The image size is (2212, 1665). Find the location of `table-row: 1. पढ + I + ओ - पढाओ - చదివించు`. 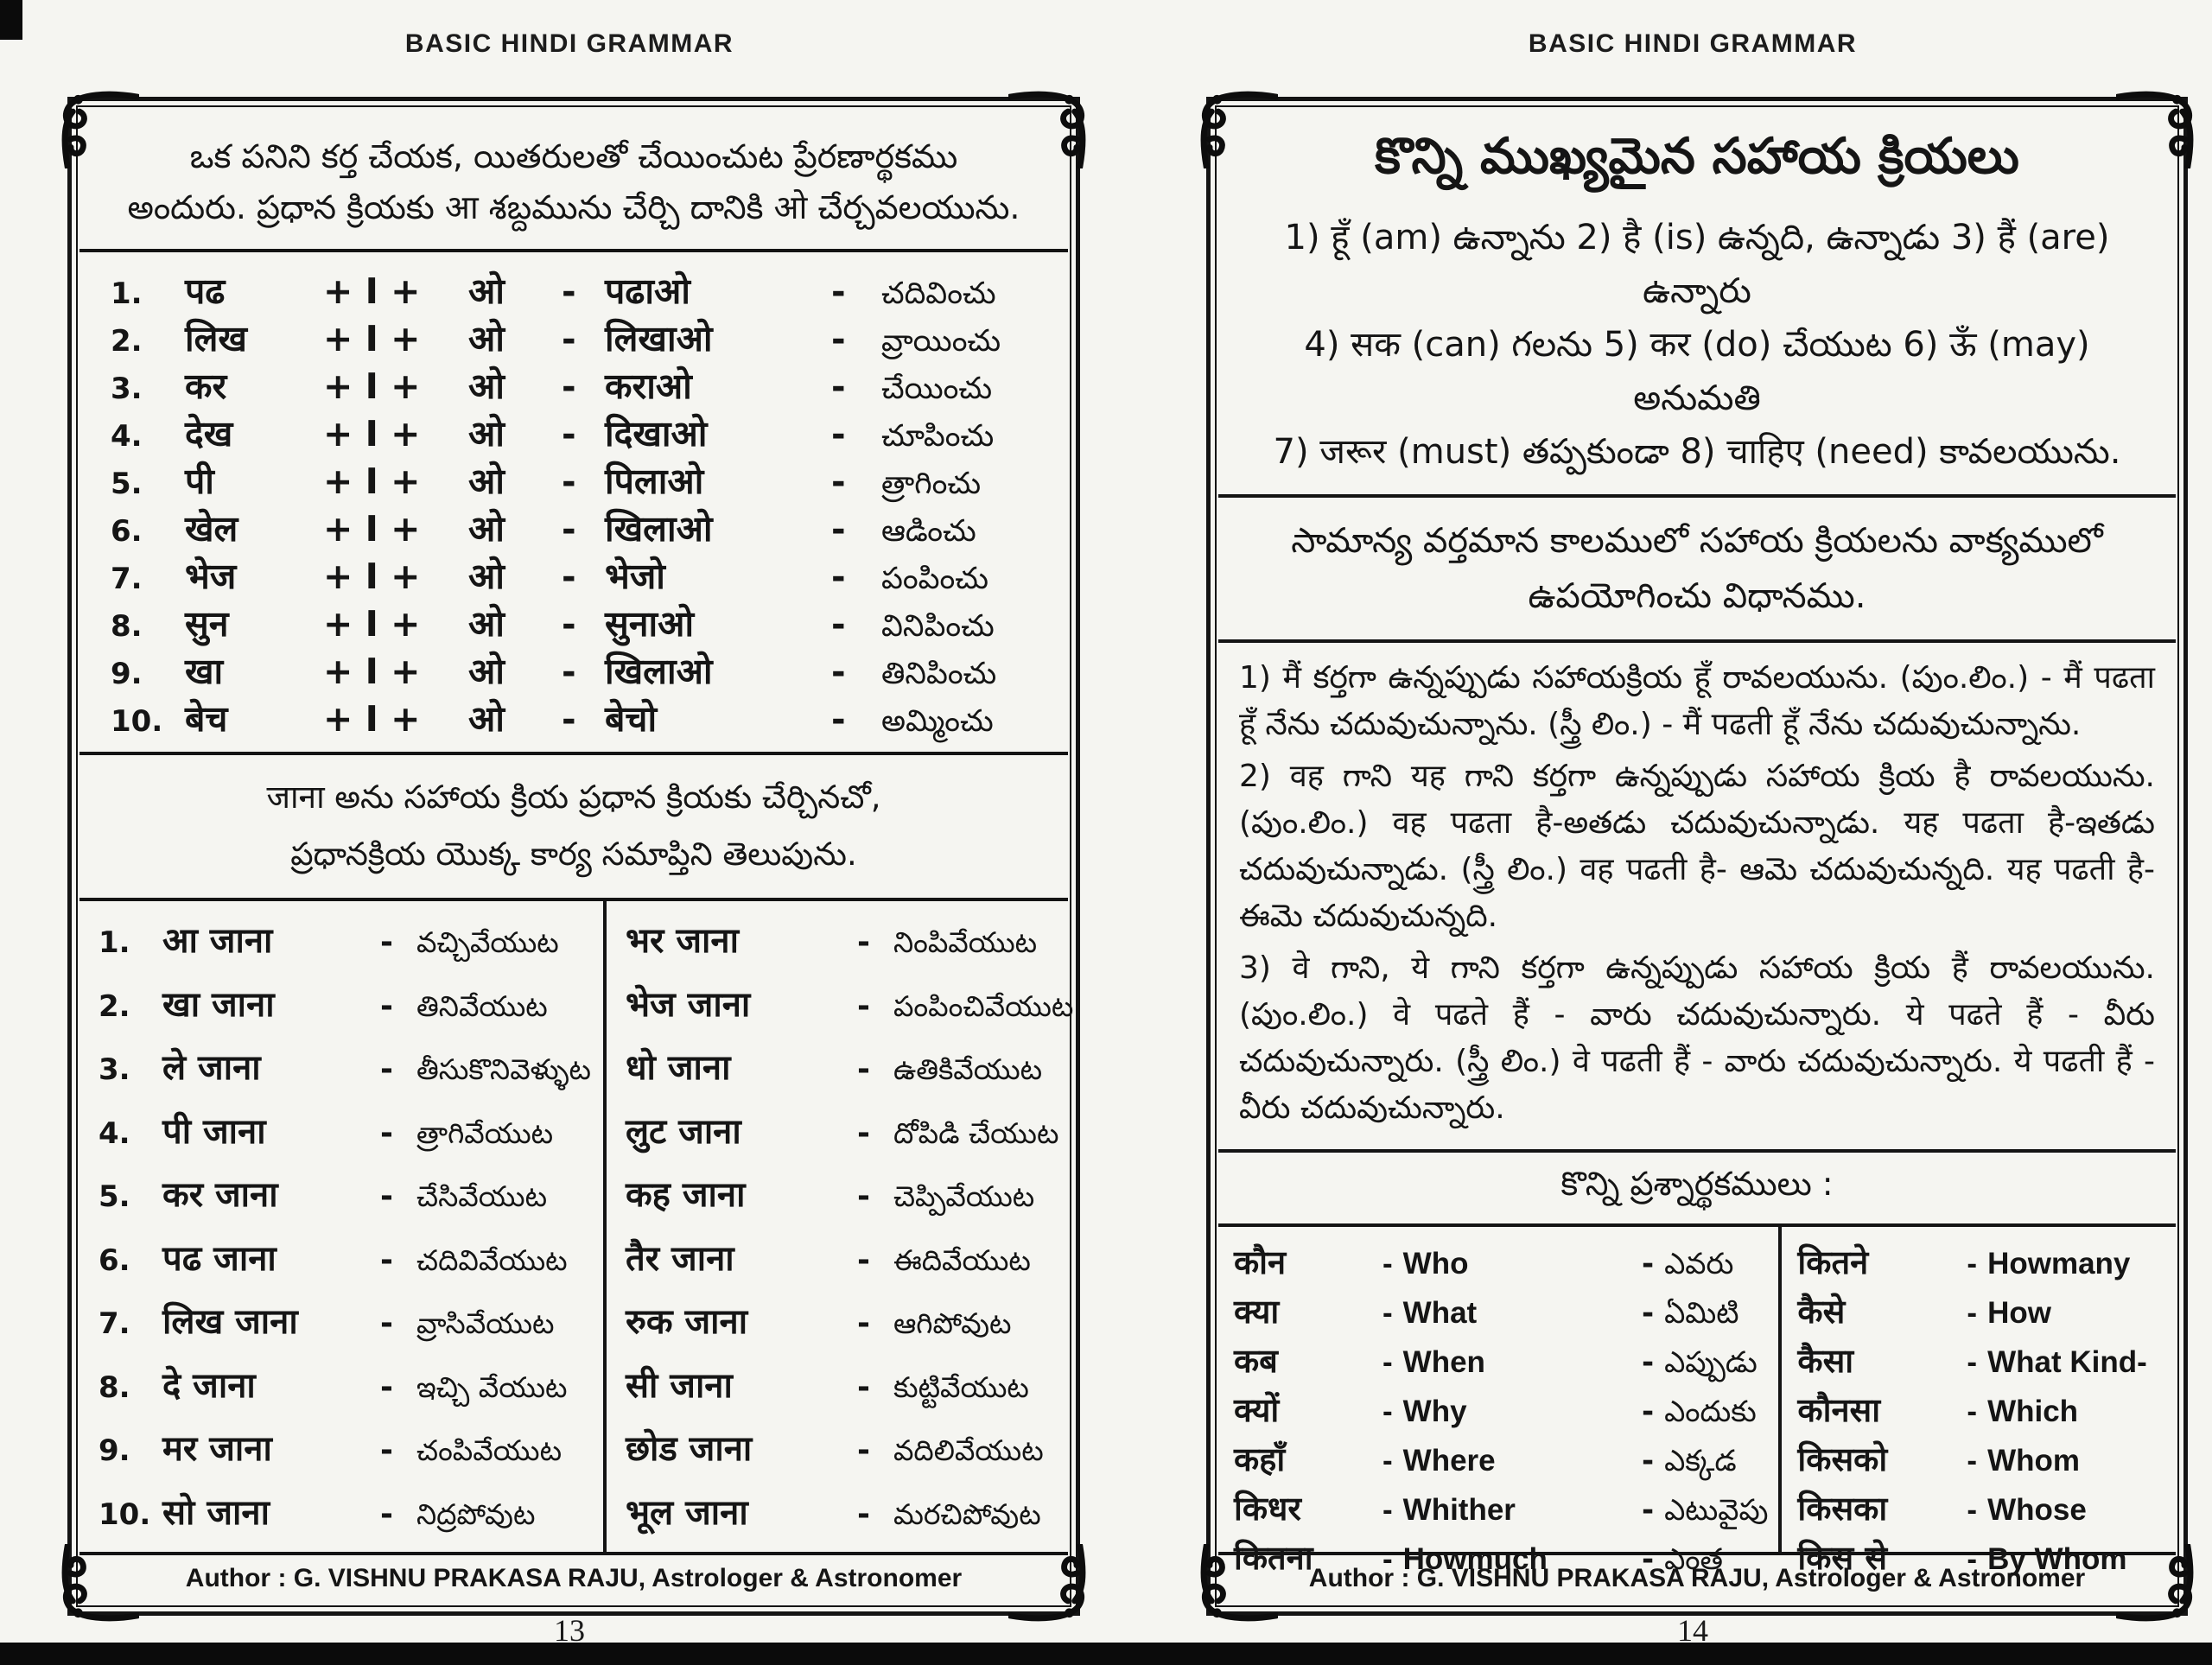

table-row: 1. पढ + I + ओ - पढाओ - చదివించు is located at coordinates (574, 290).